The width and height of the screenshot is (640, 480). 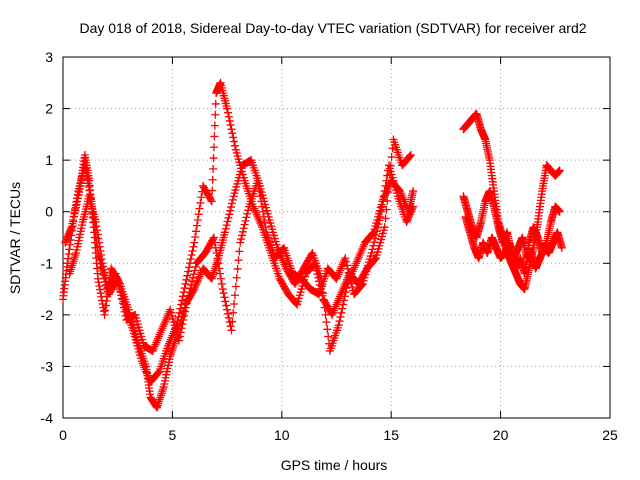 What do you see at coordinates (282, 435) in the screenshot?
I see `x-tick-label: 10` at bounding box center [282, 435].